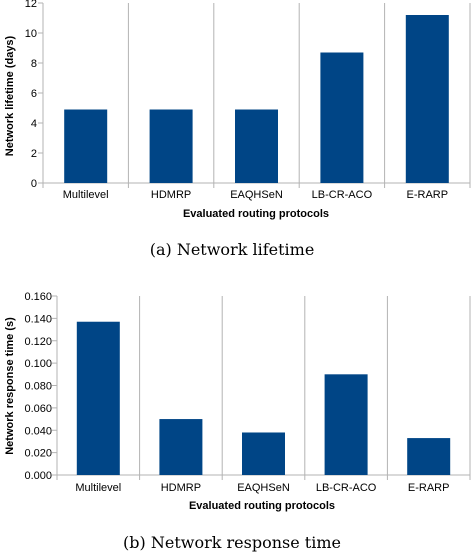 This screenshot has width=474, height=553. What do you see at coordinates (38, 319) in the screenshot?
I see `y-tick-label: 0.140` at bounding box center [38, 319].